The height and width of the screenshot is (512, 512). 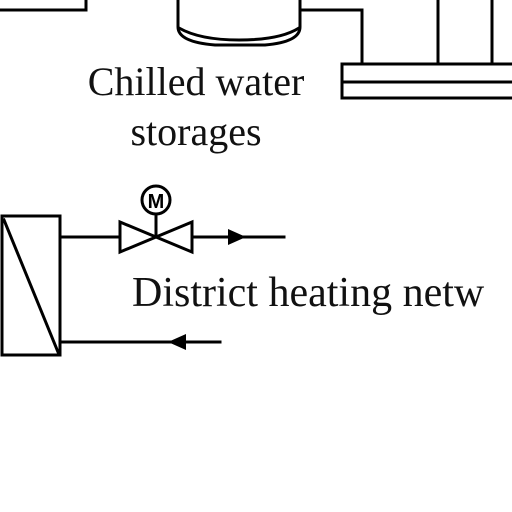 What do you see at coordinates (196, 131) in the screenshot?
I see `storages-label: storages` at bounding box center [196, 131].